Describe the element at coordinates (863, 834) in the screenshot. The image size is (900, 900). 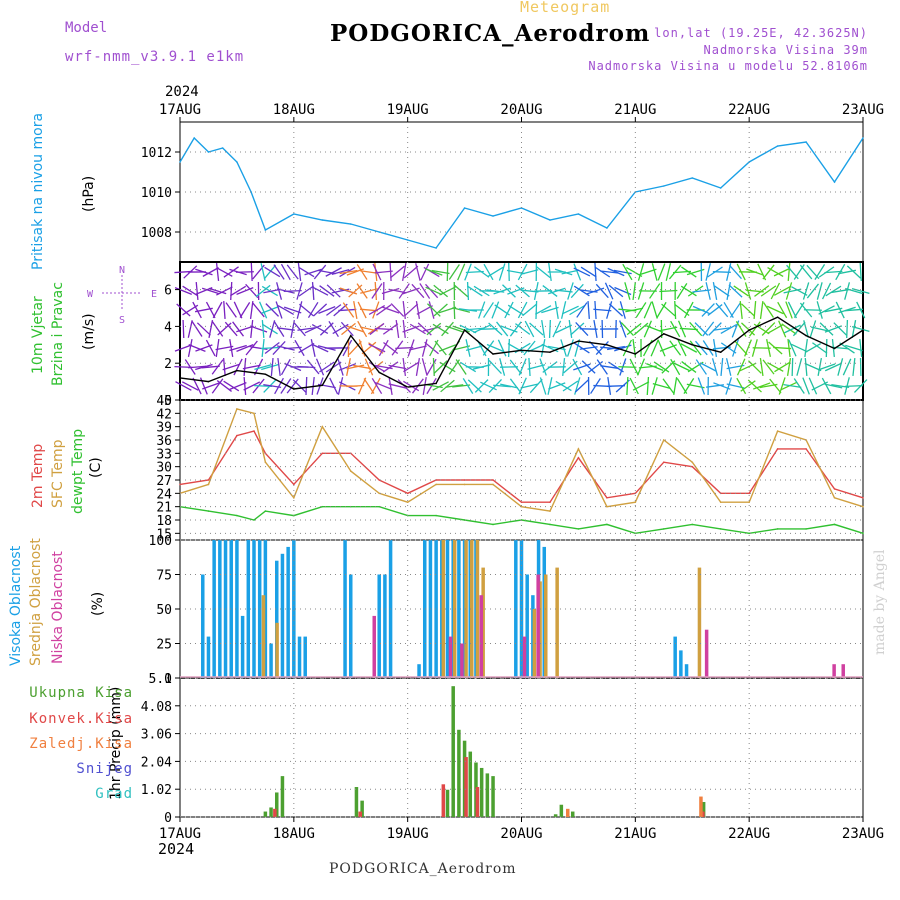
I see `x-tick-label-bottom: 23AUG` at that location.